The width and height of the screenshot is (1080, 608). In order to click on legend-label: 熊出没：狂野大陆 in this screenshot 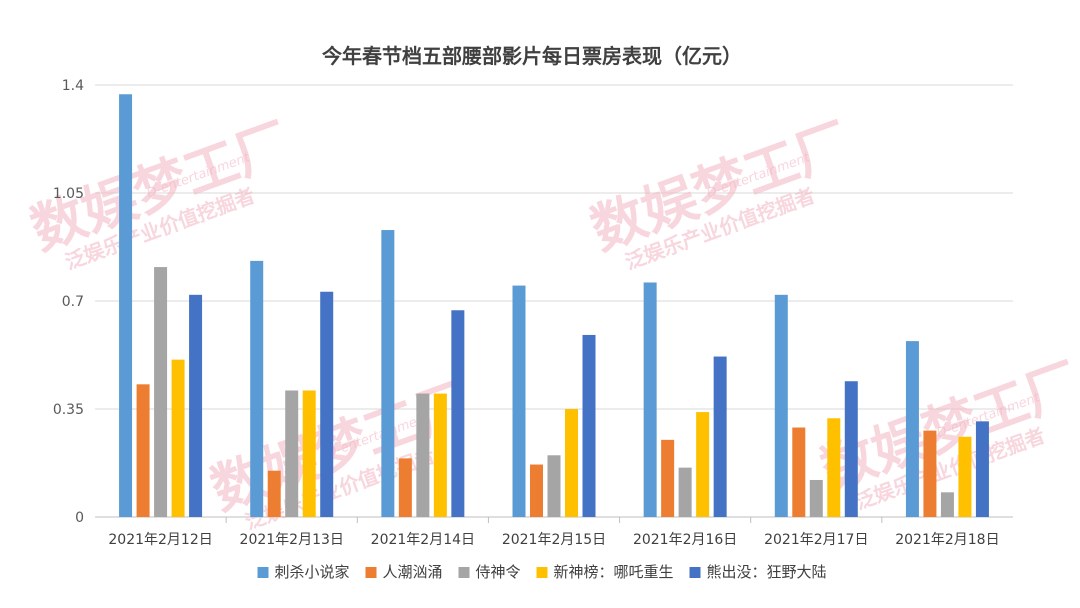, I will do `click(767, 572)`.